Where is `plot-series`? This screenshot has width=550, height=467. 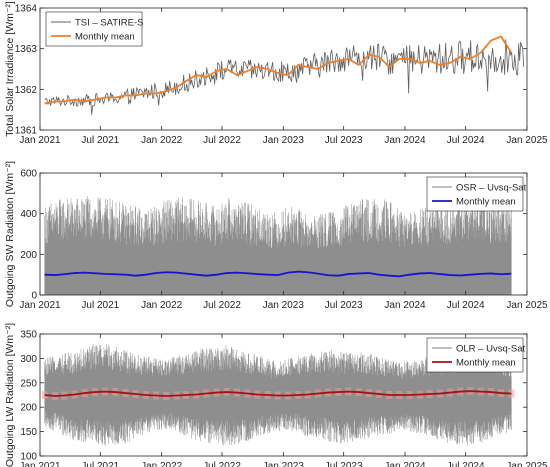
plot-series is located at coordinates (284, 75).